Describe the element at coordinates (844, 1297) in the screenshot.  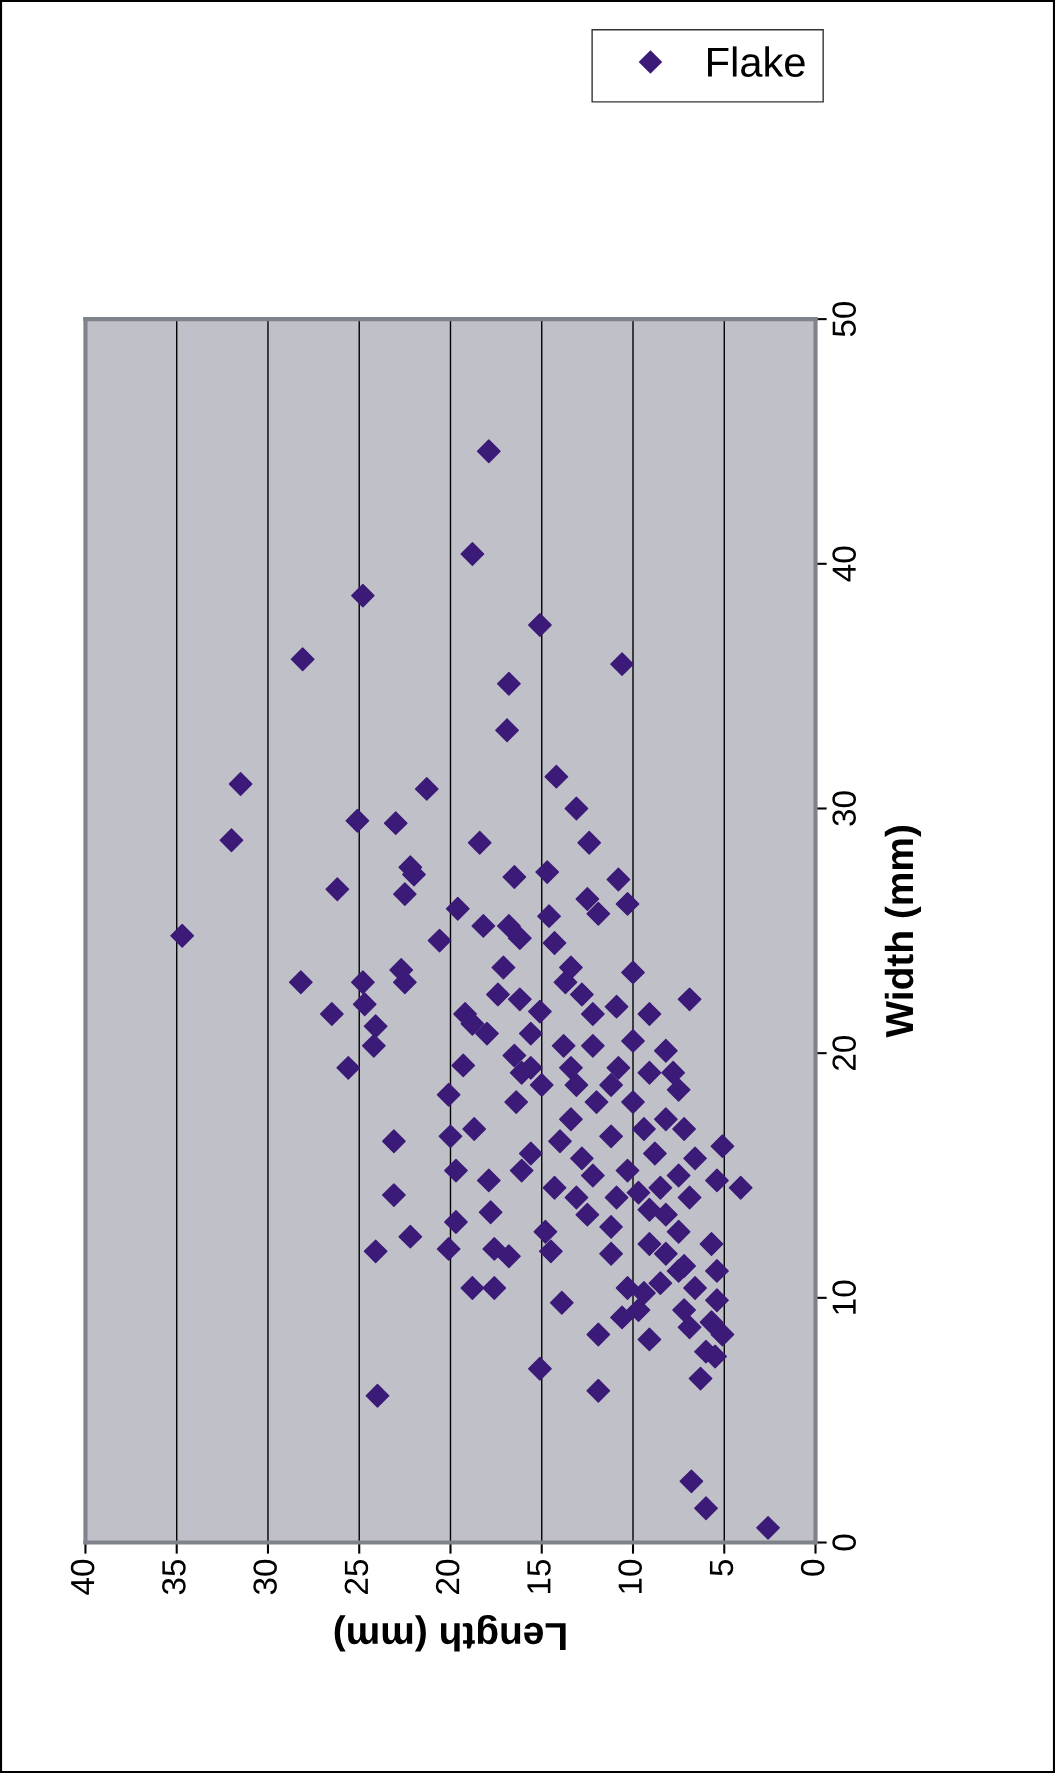
I see `y-tick-label: 10` at that location.